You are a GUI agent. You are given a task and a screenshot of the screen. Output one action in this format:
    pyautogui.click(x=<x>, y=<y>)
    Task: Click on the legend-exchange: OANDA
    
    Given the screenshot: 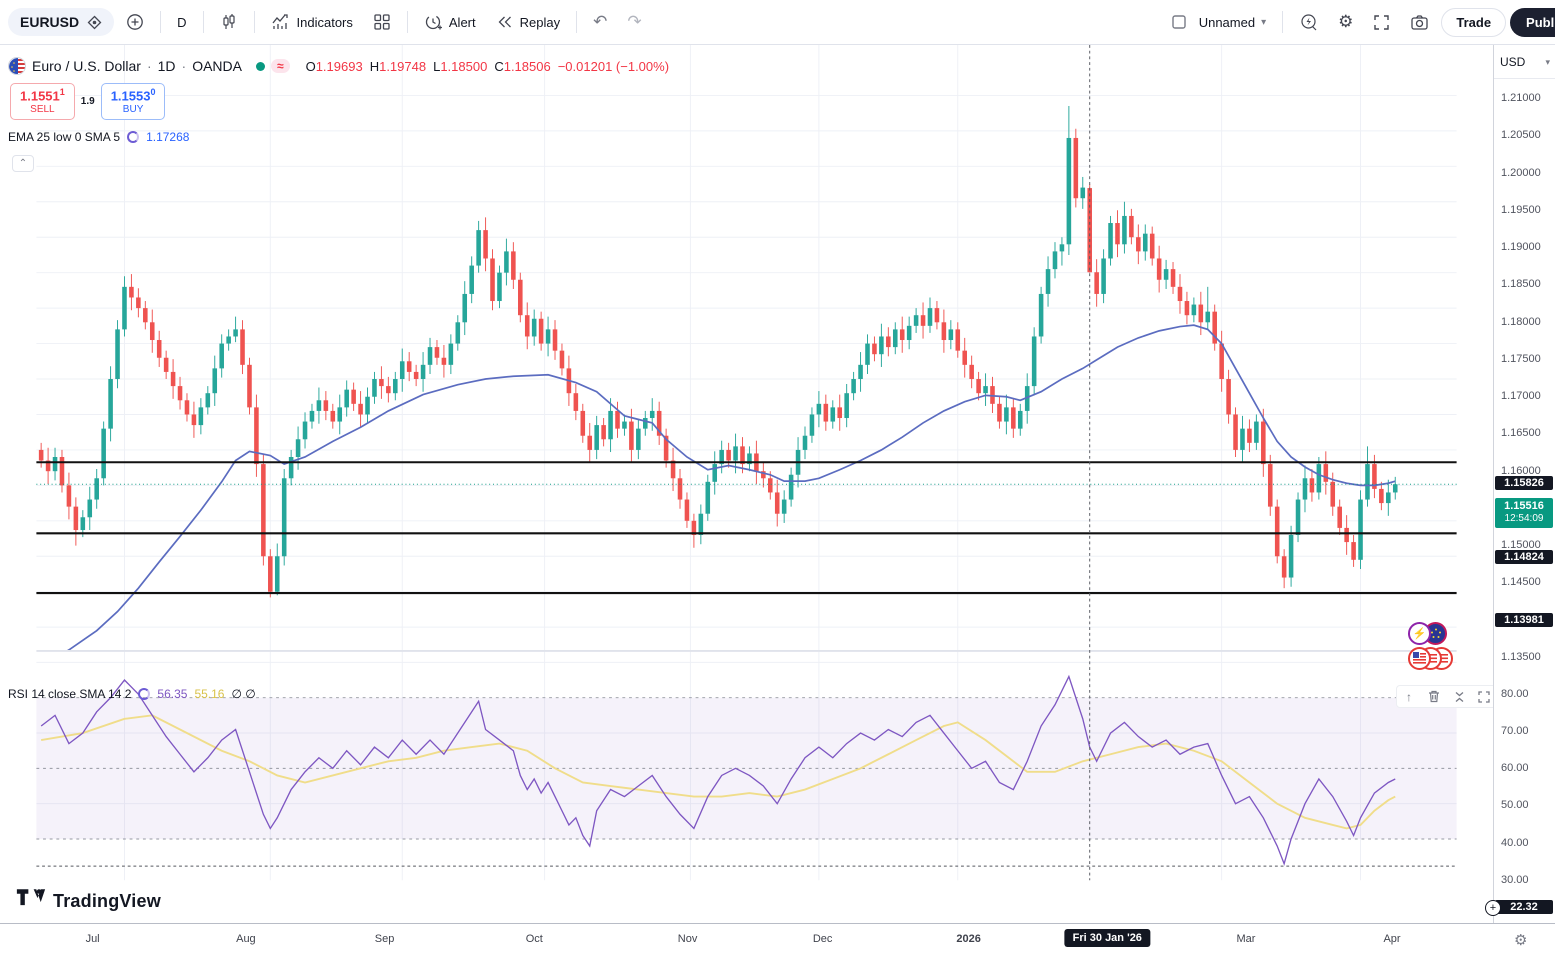 What is the action you would take?
    pyautogui.click(x=217, y=66)
    